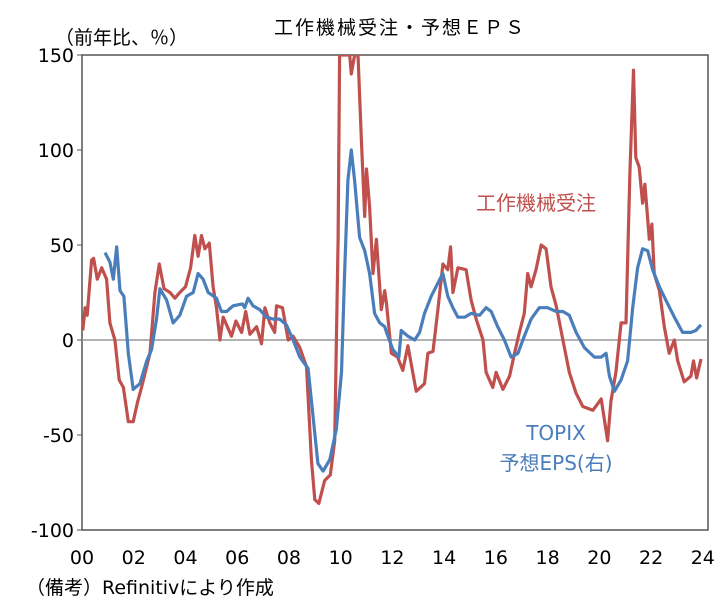  Describe the element at coordinates (68, 341) in the screenshot. I see `y-tick-label: 0` at that location.